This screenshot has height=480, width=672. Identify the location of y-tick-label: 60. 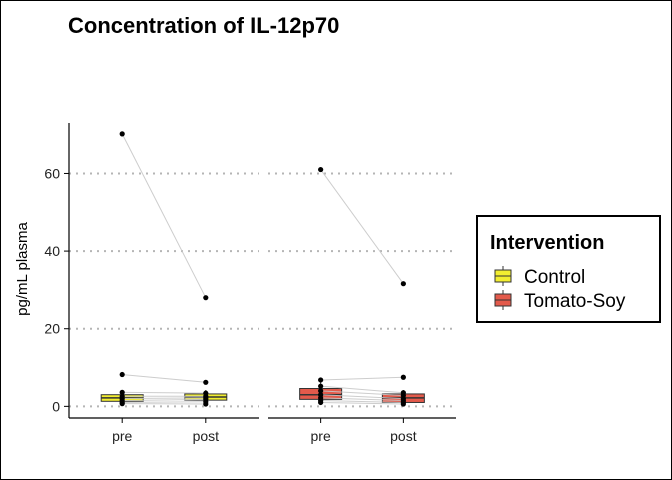
(52, 173).